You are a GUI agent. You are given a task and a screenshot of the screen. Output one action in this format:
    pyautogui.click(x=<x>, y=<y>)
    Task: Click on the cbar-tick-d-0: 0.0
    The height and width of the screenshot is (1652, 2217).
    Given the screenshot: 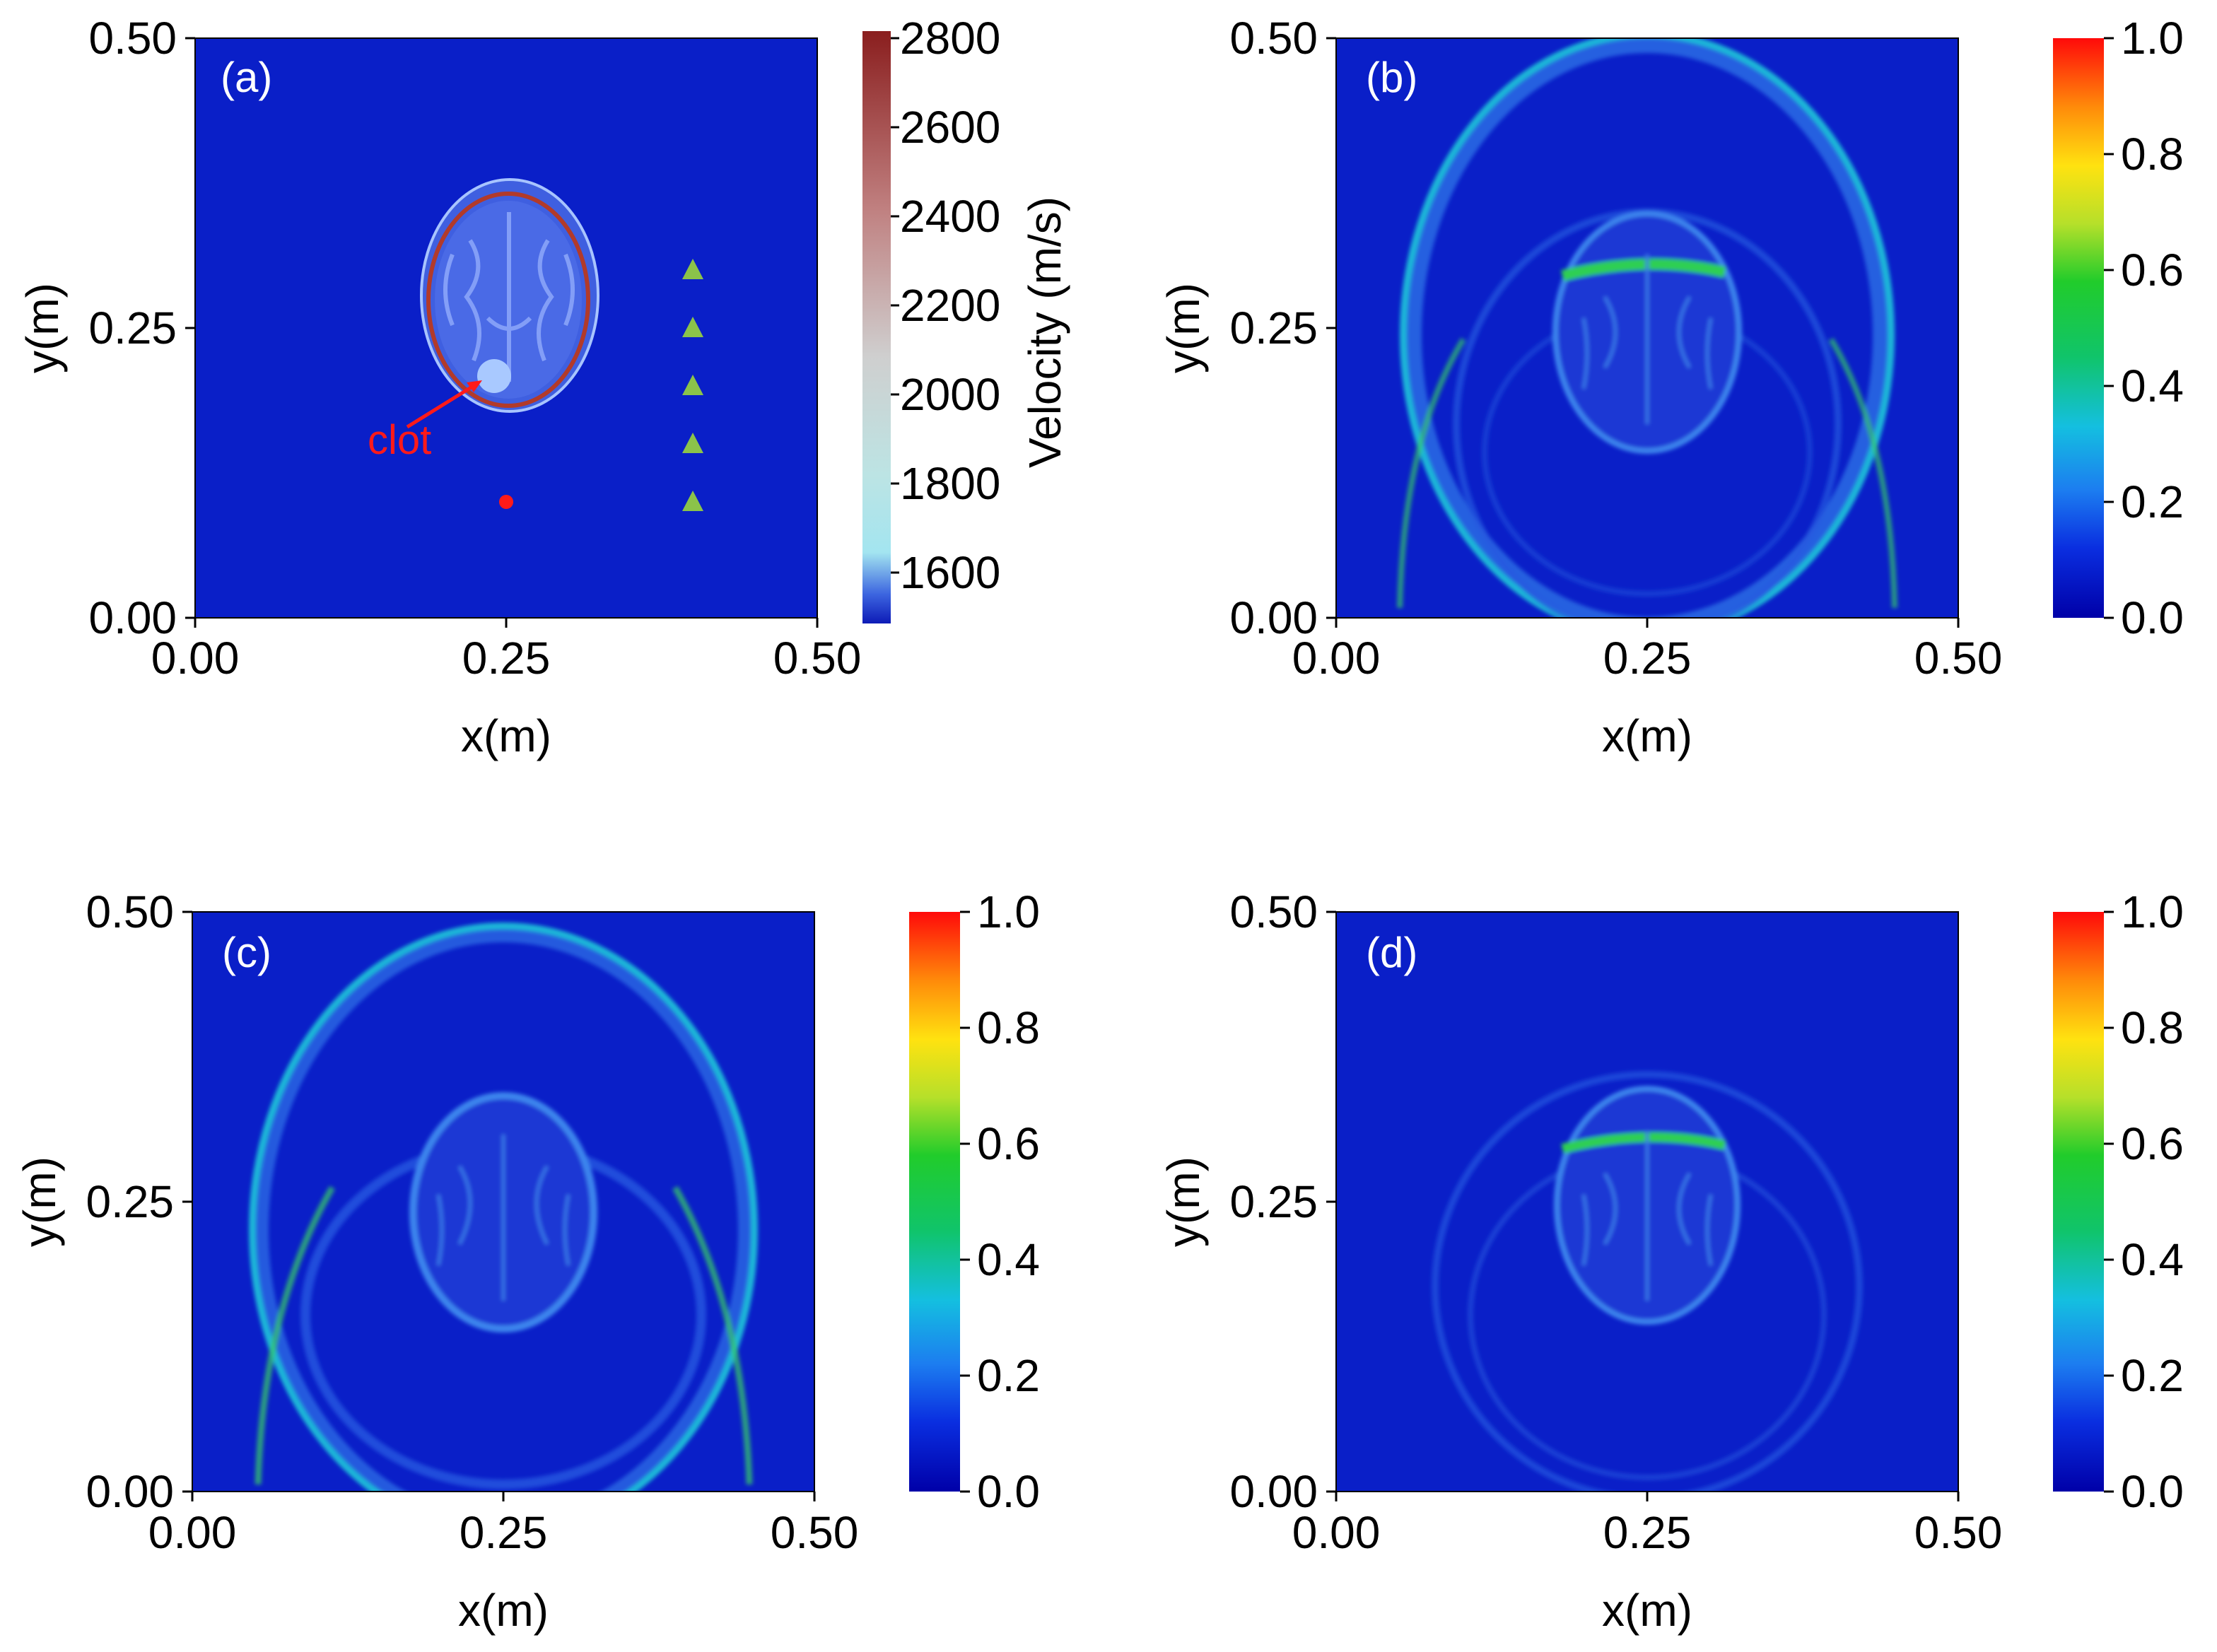 What is the action you would take?
    pyautogui.click(x=2152, y=1492)
    